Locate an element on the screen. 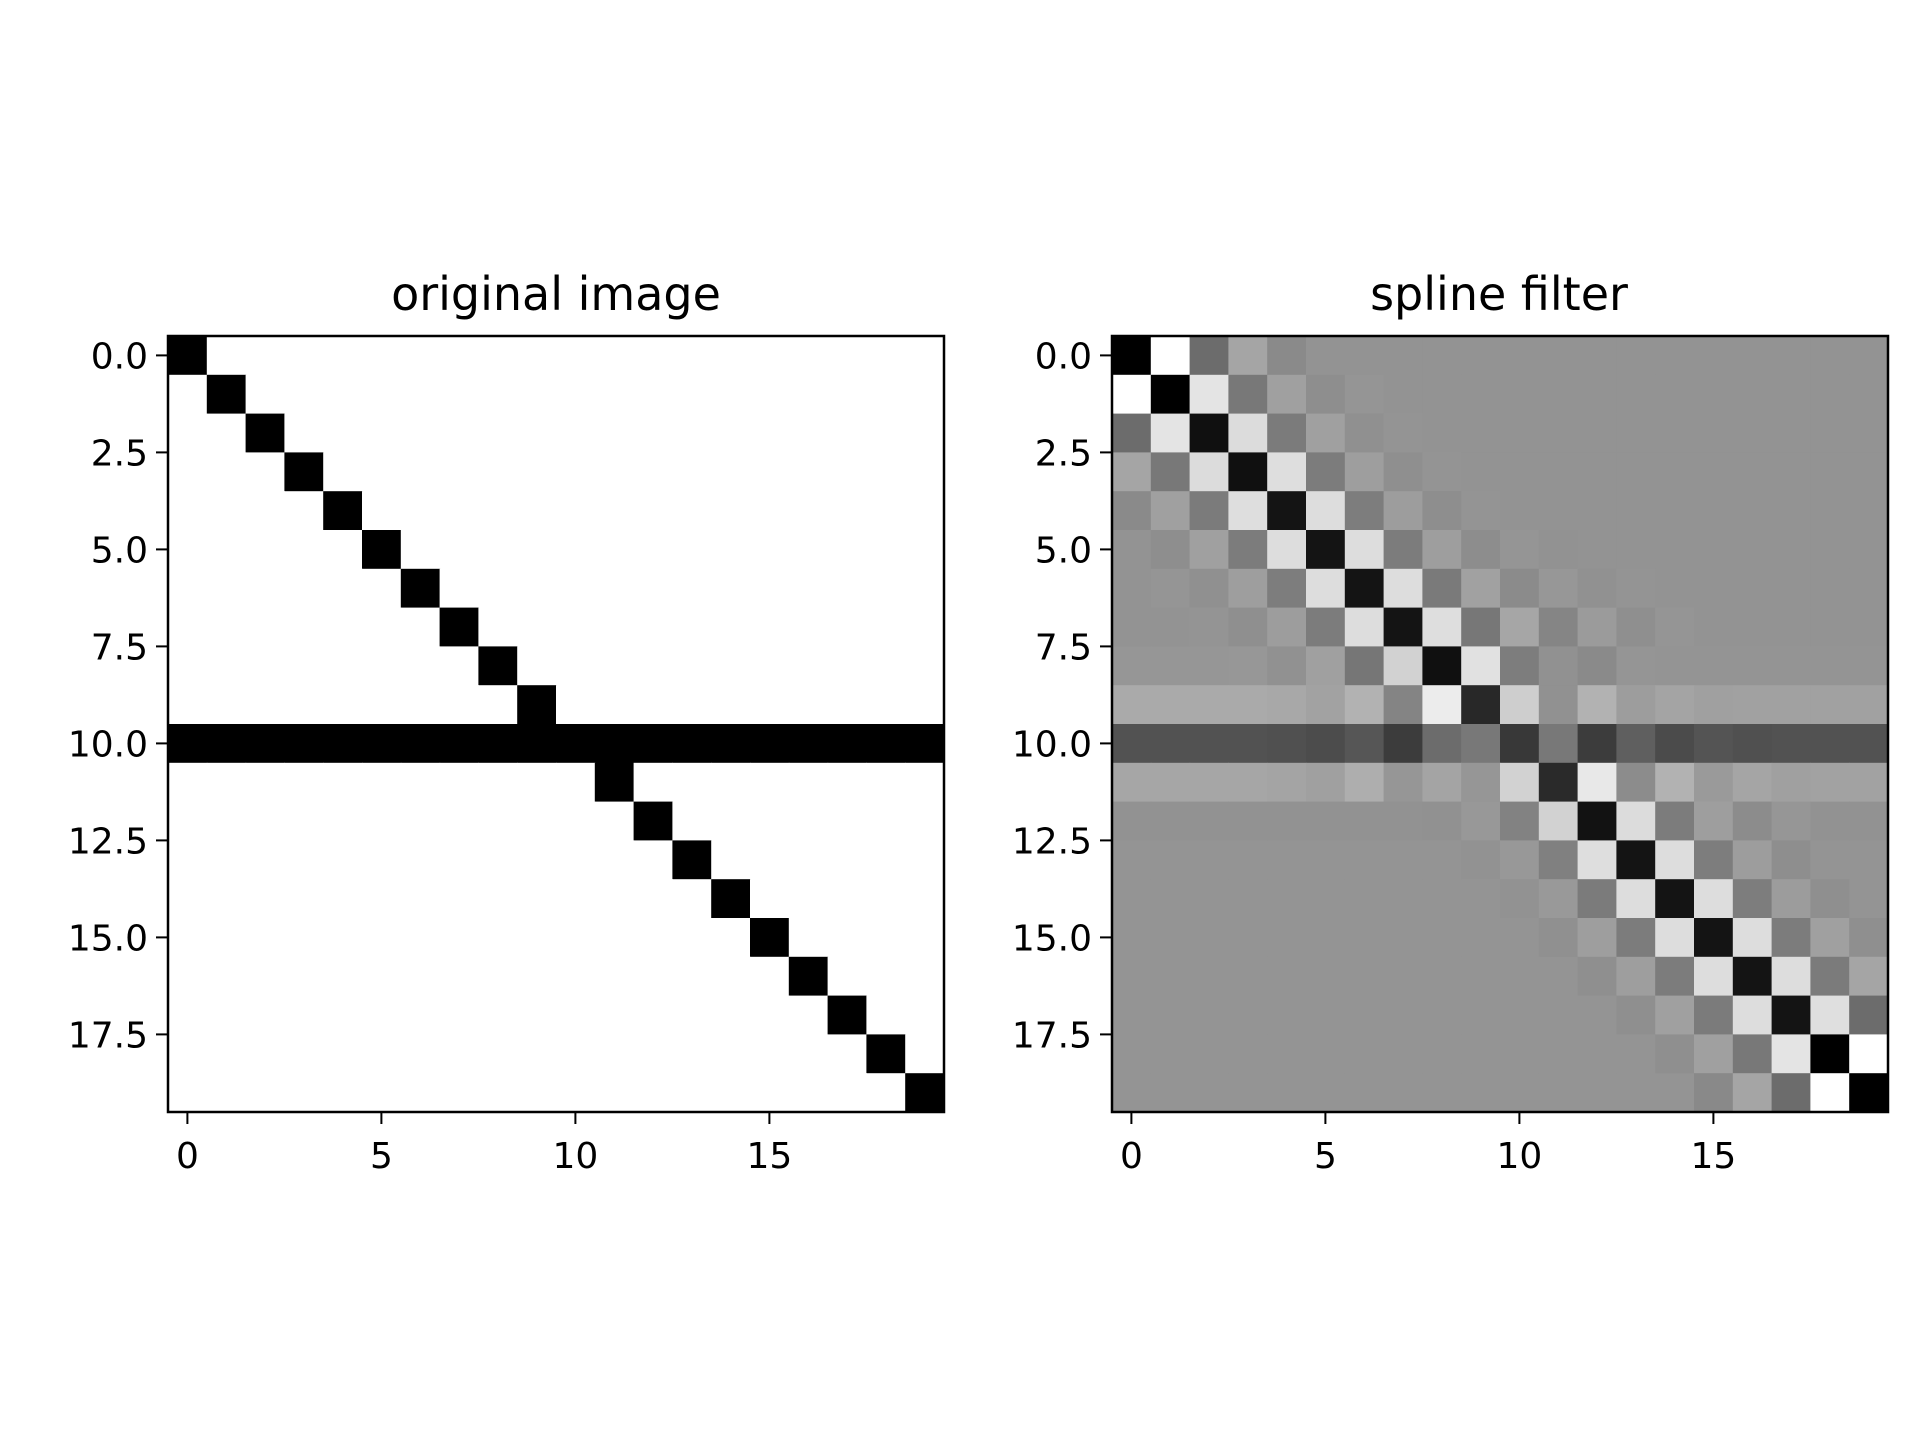 This screenshot has width=1920, height=1440. original-image-x-tick-label: 10 is located at coordinates (575, 1156).